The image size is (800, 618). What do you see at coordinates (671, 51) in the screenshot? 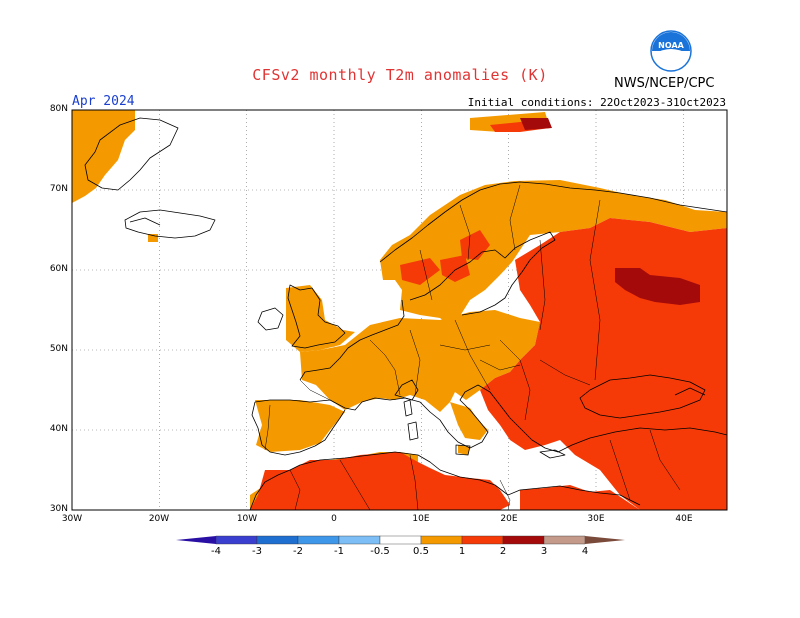
I see `noaa-logo: NOAA` at bounding box center [671, 51].